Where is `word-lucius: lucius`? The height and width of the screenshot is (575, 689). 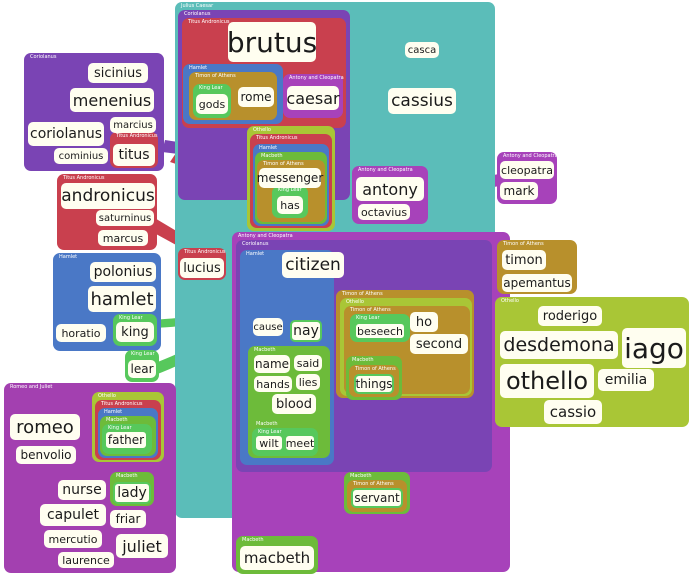 word-lucius: lucius is located at coordinates (202, 268).